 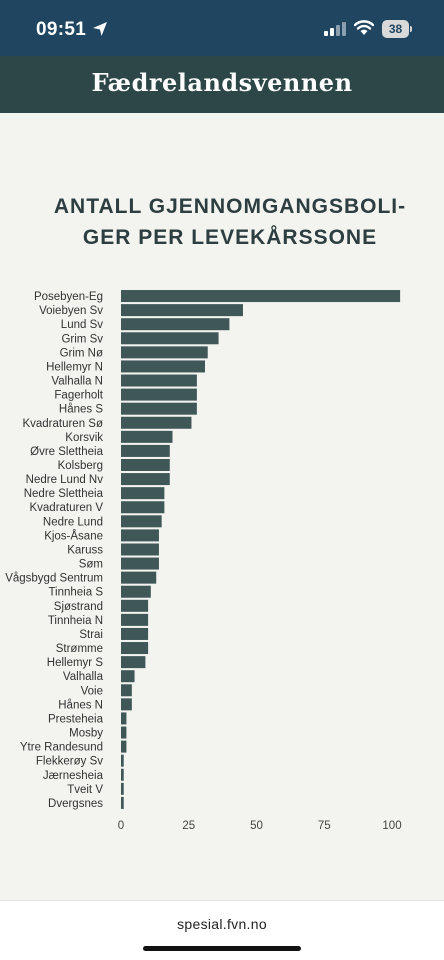 What do you see at coordinates (85, 550) in the screenshot?
I see `category-label-18: Karuss` at bounding box center [85, 550].